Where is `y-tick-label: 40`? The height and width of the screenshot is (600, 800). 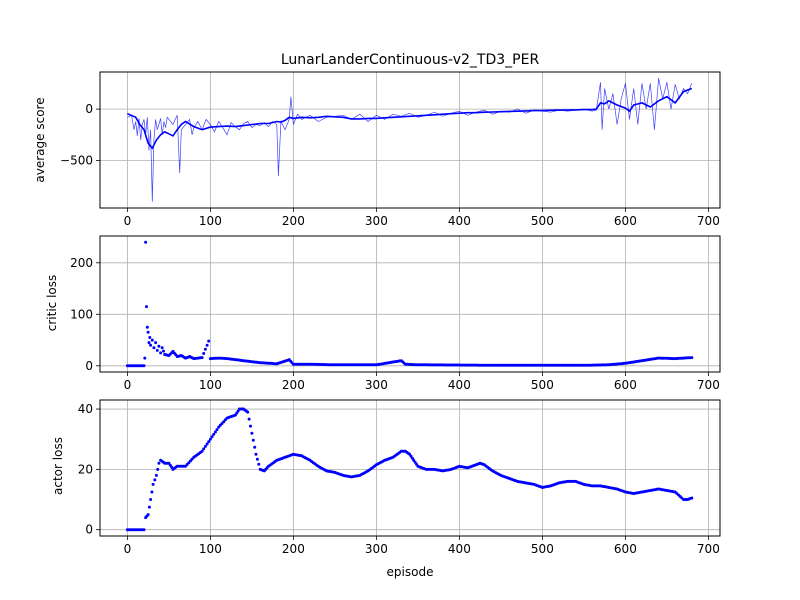 y-tick-label: 40 is located at coordinates (85, 409).